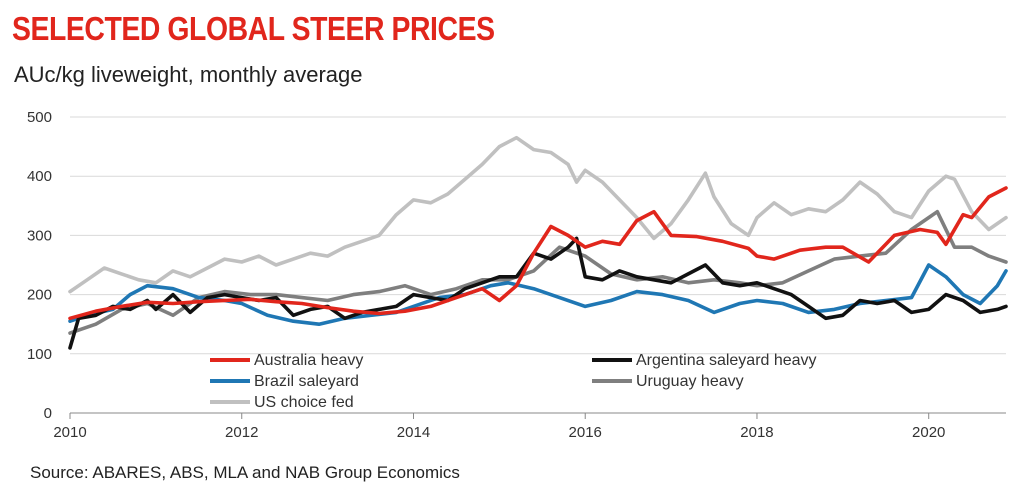 The width and height of the screenshot is (1024, 490). I want to click on legend-label-argentina-saleyard-heavy: Argentina saleyard heavy, so click(726, 360).